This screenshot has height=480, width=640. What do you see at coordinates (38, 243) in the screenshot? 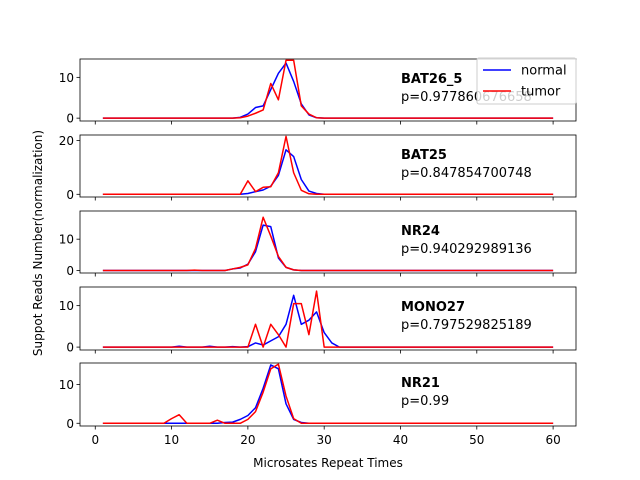
I see `y-axis-label: Suppot Reads Number(normalization)` at bounding box center [38, 243].